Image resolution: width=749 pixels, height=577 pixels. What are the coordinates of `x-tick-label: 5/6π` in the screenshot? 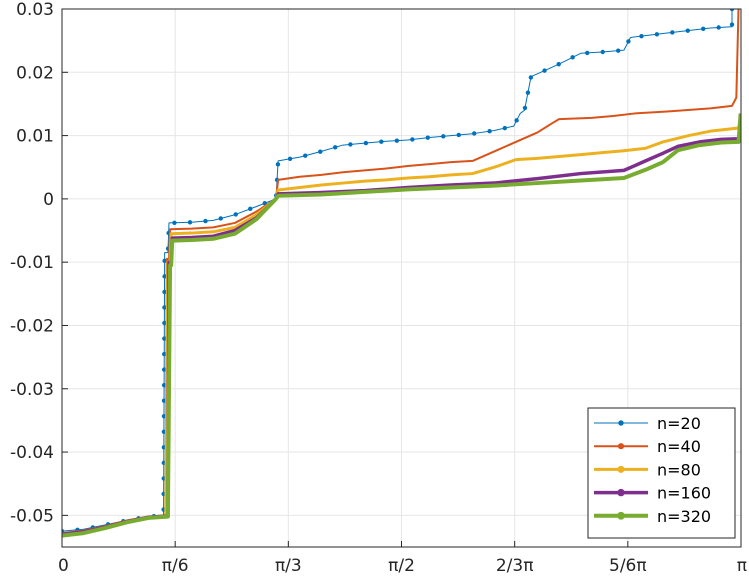 It's located at (628, 566).